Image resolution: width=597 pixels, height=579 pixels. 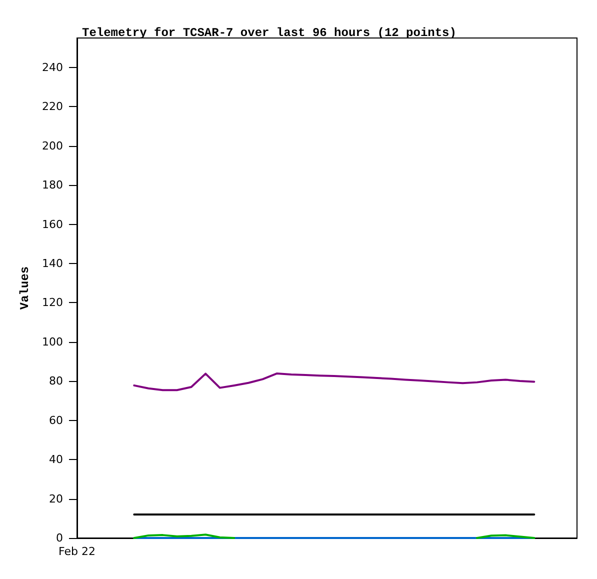 I want to click on x-tick-label: Feb 22, so click(x=77, y=551).